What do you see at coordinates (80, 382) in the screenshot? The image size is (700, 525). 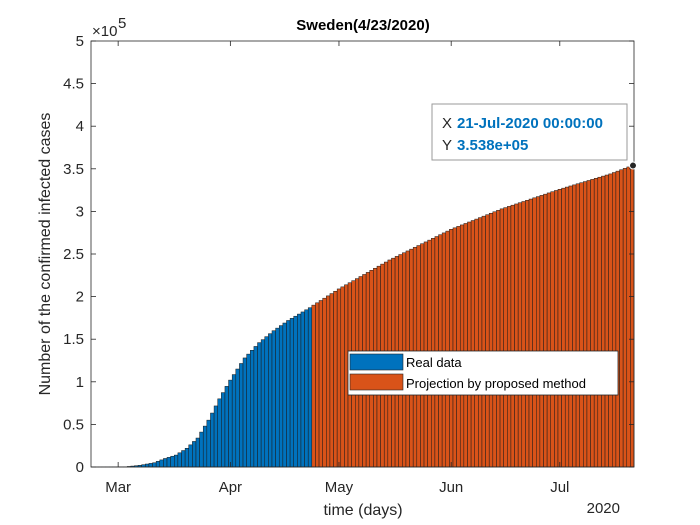 I see `y-tick-label: 1` at bounding box center [80, 382].